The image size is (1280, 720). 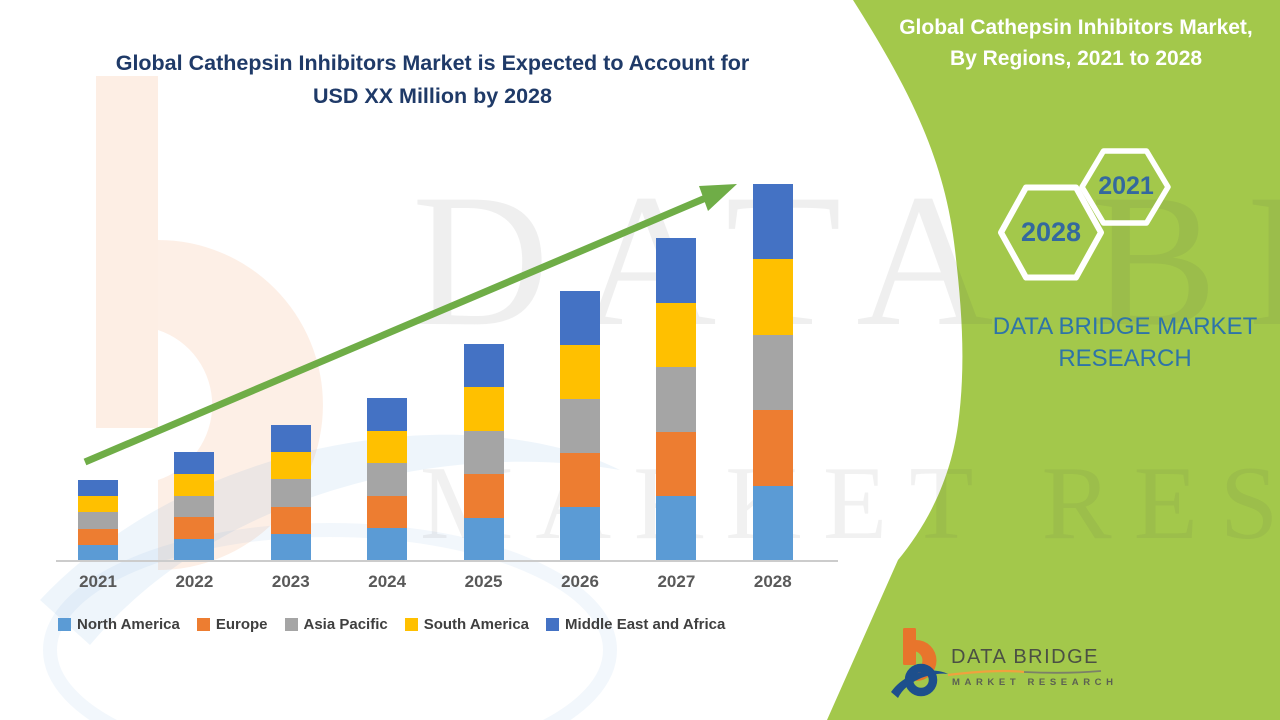 I want to click on legend-swatch-north-america, so click(x=64, y=624).